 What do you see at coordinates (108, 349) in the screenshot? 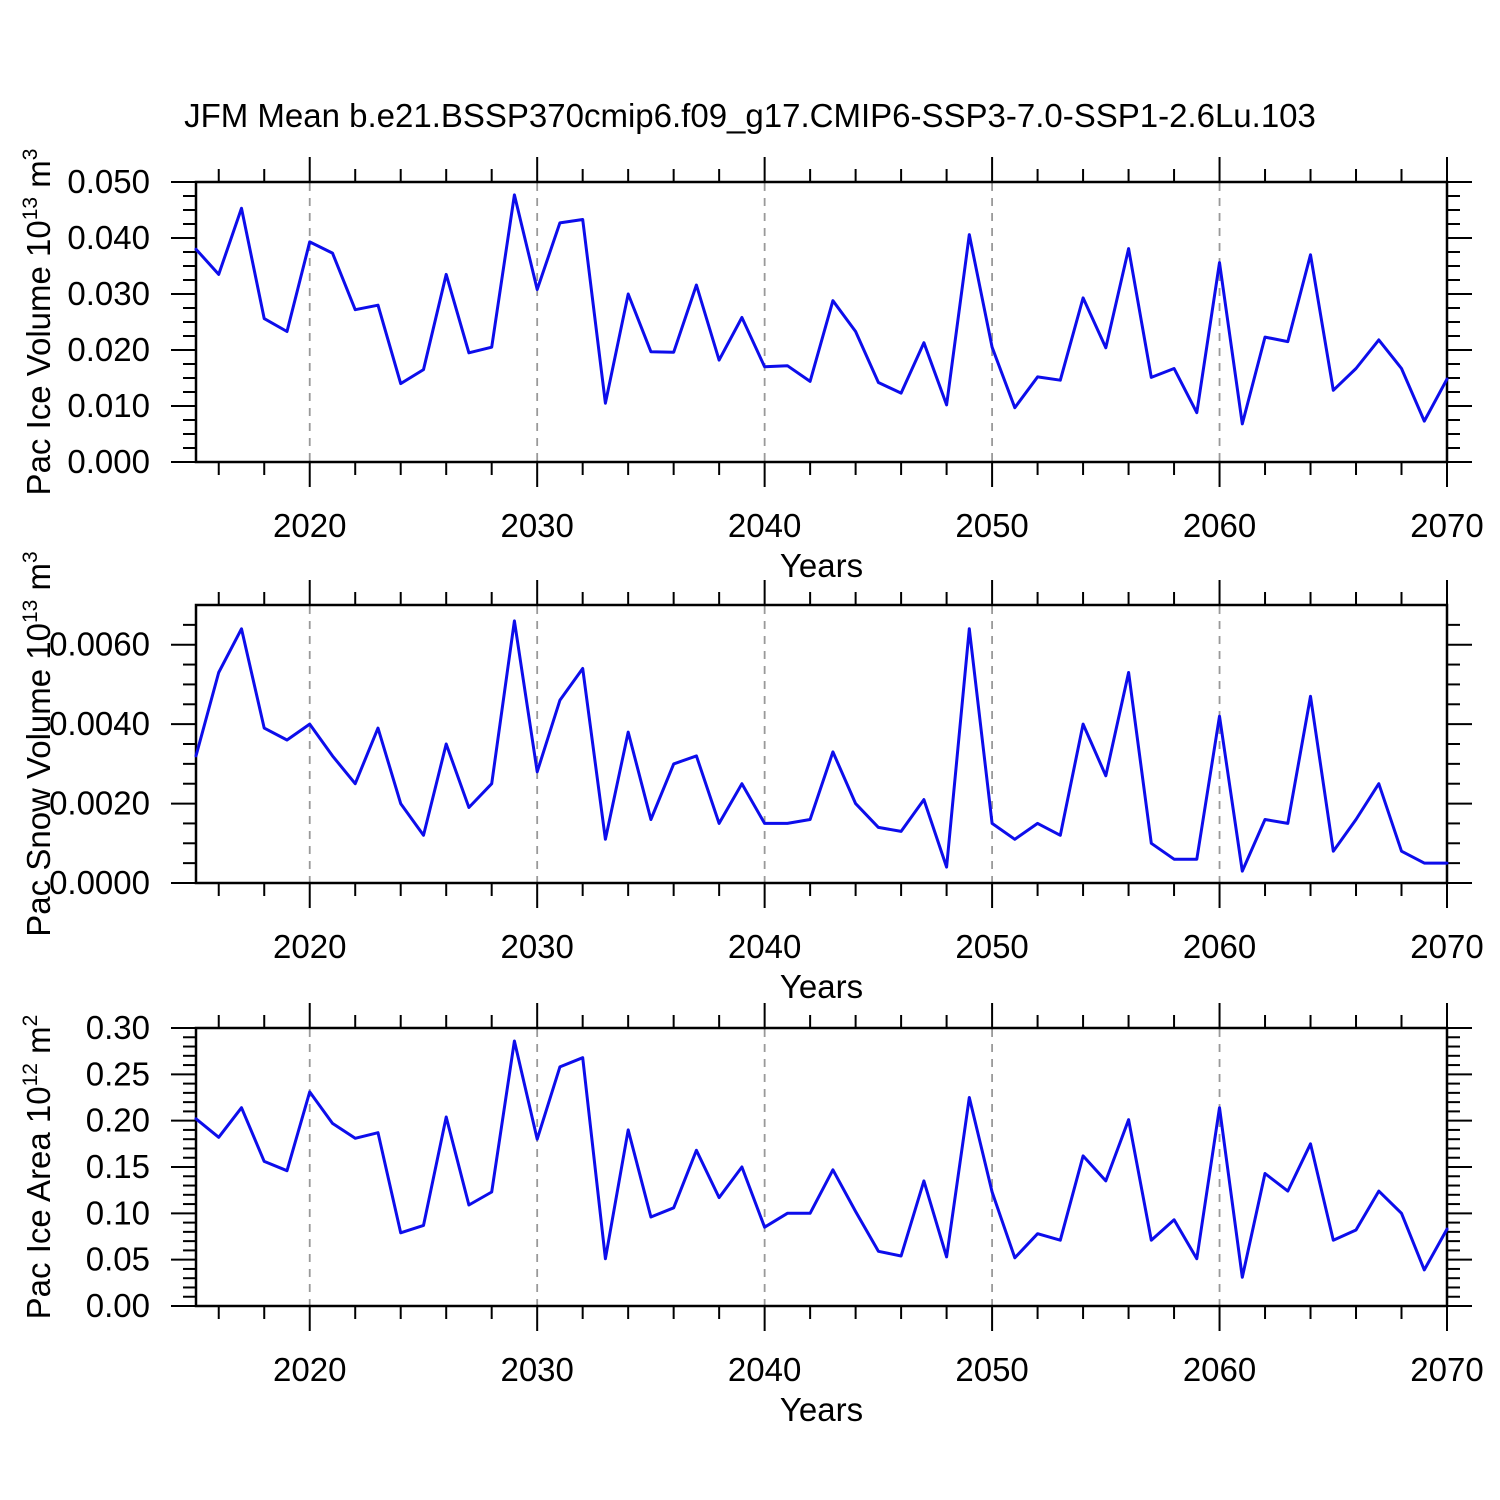
I see `y-tick-label: 0.020` at bounding box center [108, 349].